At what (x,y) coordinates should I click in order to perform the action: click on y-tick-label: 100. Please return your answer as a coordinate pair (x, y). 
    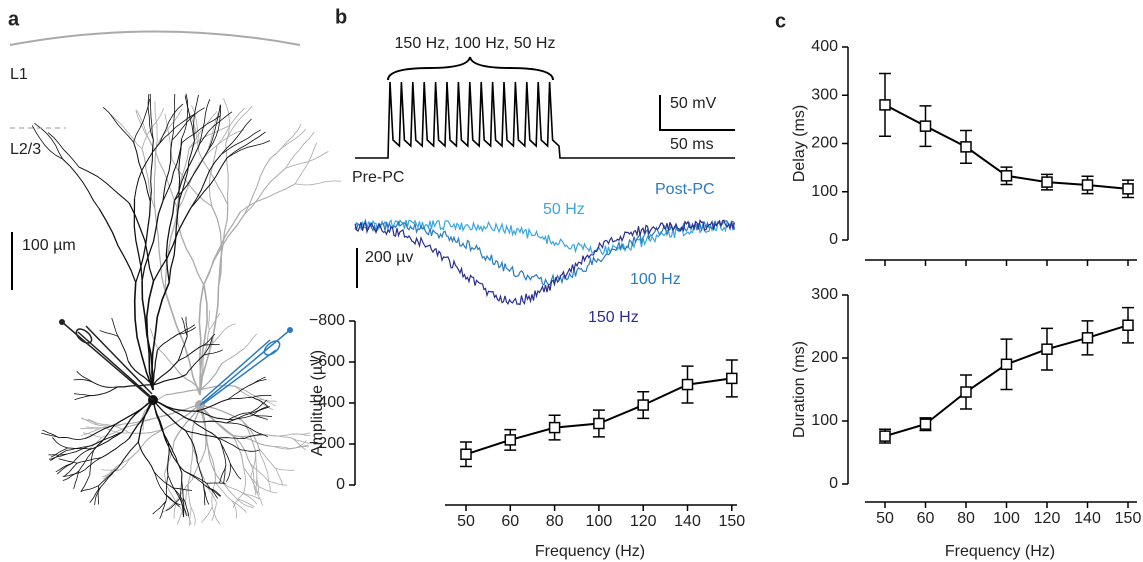
    Looking at the image, I should click on (824, 420).